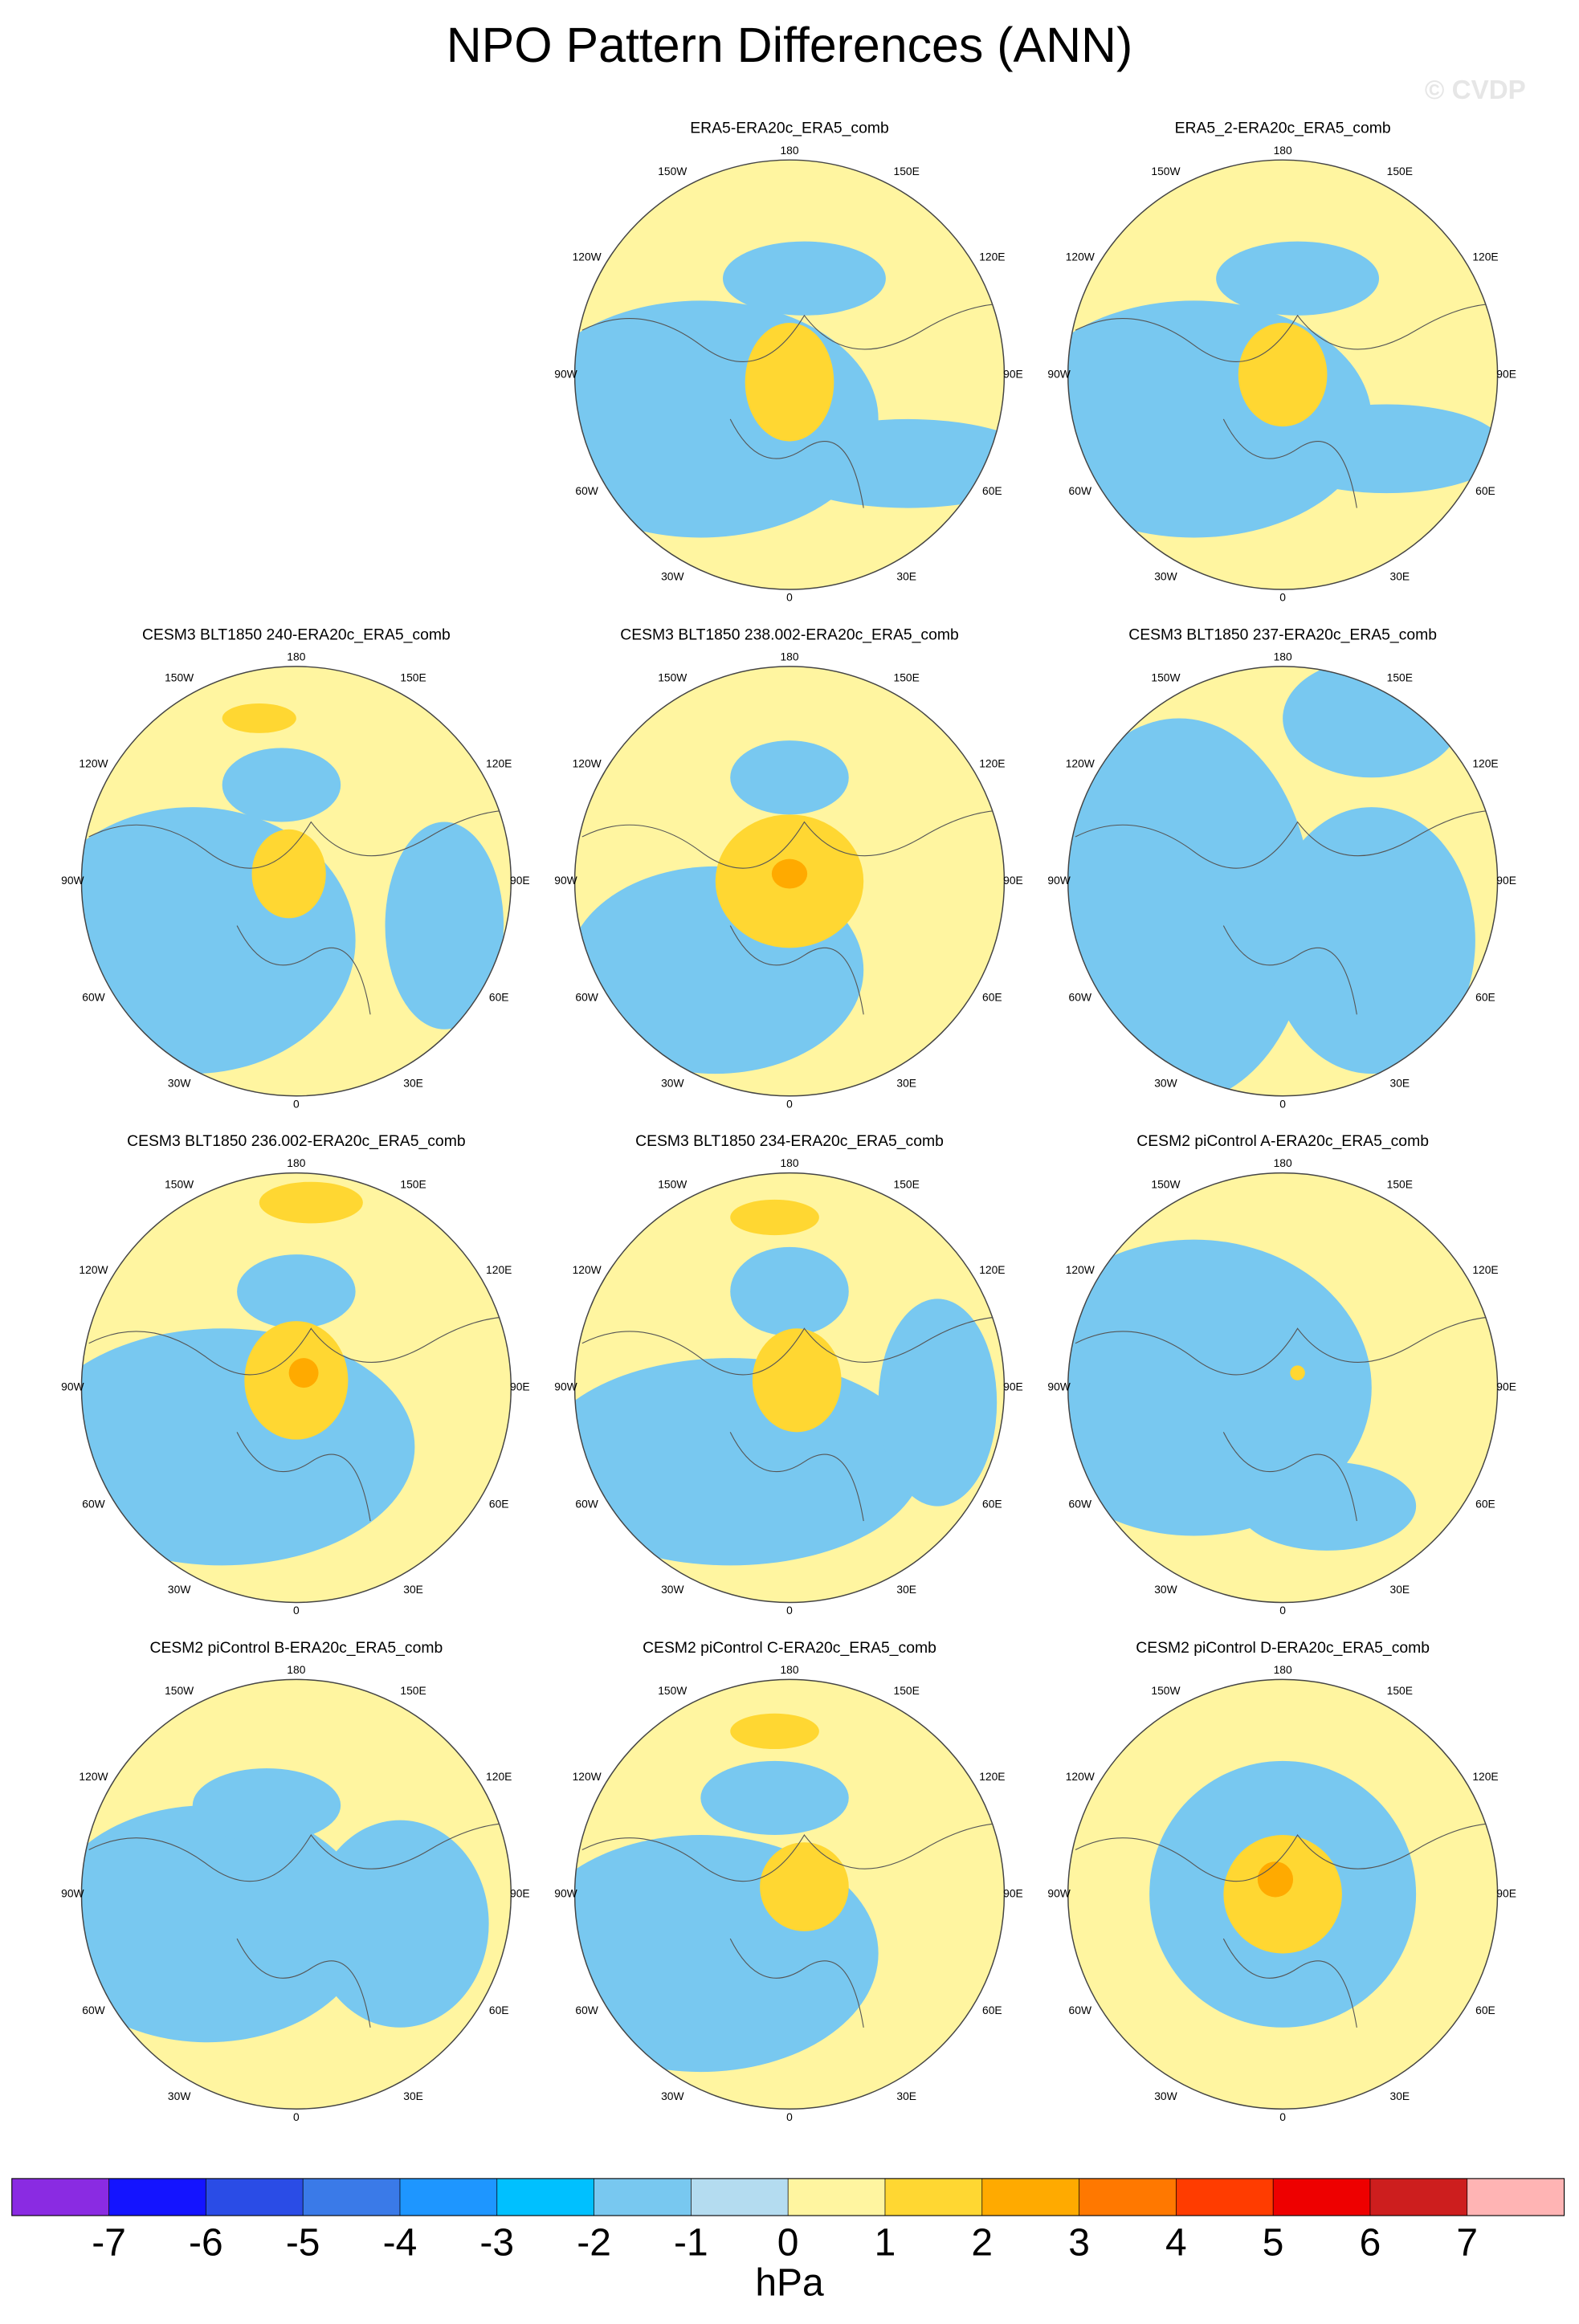 This screenshot has height=2324, width=1579. Describe the element at coordinates (296, 635) in the screenshot. I see `panel-title: CESM3 BLT1850 240-ERA20c_ERA5_comb` at that location.